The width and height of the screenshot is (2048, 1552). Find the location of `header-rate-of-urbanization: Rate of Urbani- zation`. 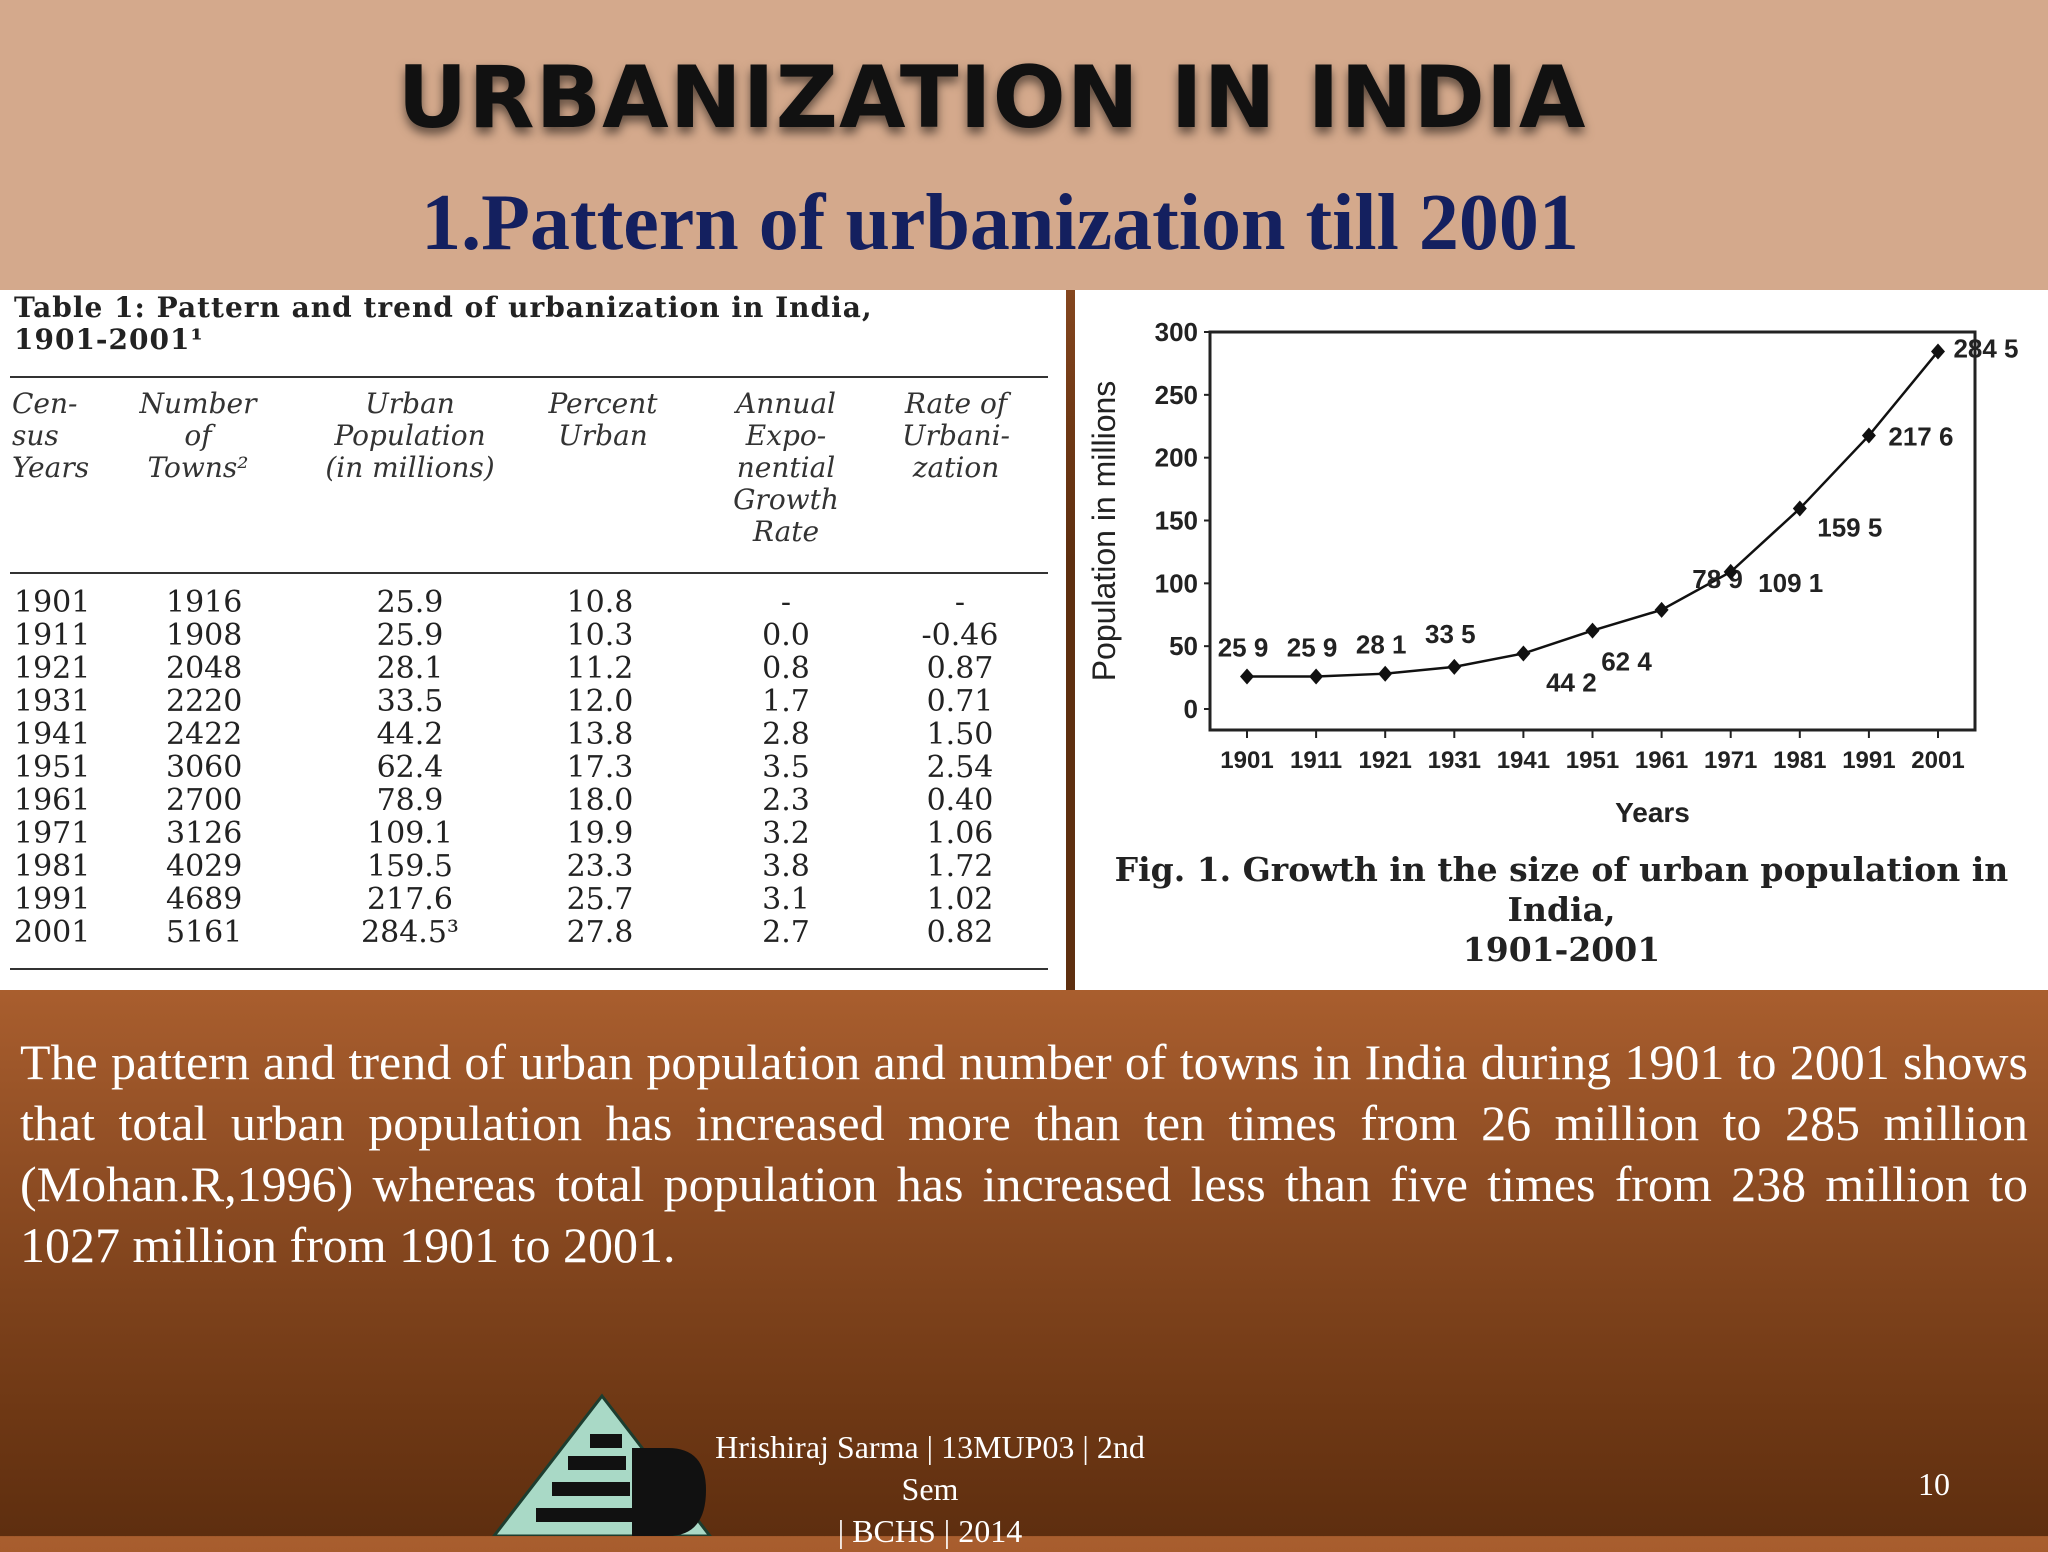

header-rate-of-urbanization: Rate of Urbani- zation is located at coordinates (956, 436).